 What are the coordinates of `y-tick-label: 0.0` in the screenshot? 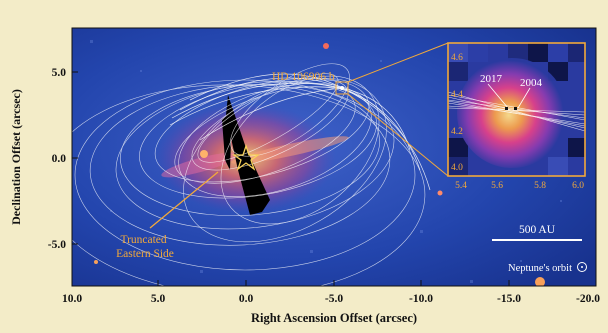 It's located at (59, 159).